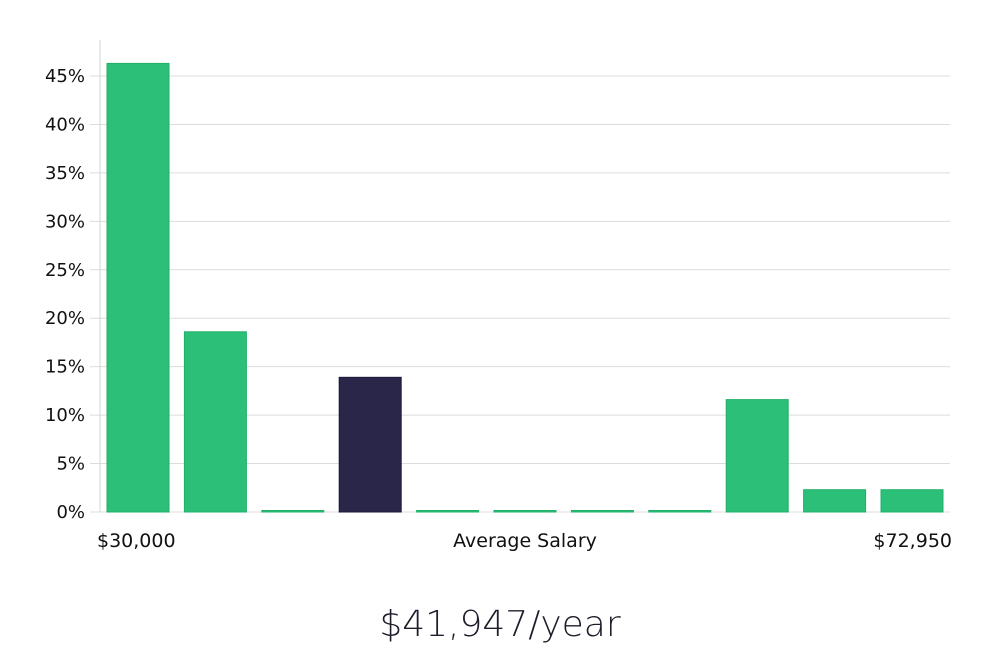  I want to click on y-tick-label: 20%, so click(65, 318).